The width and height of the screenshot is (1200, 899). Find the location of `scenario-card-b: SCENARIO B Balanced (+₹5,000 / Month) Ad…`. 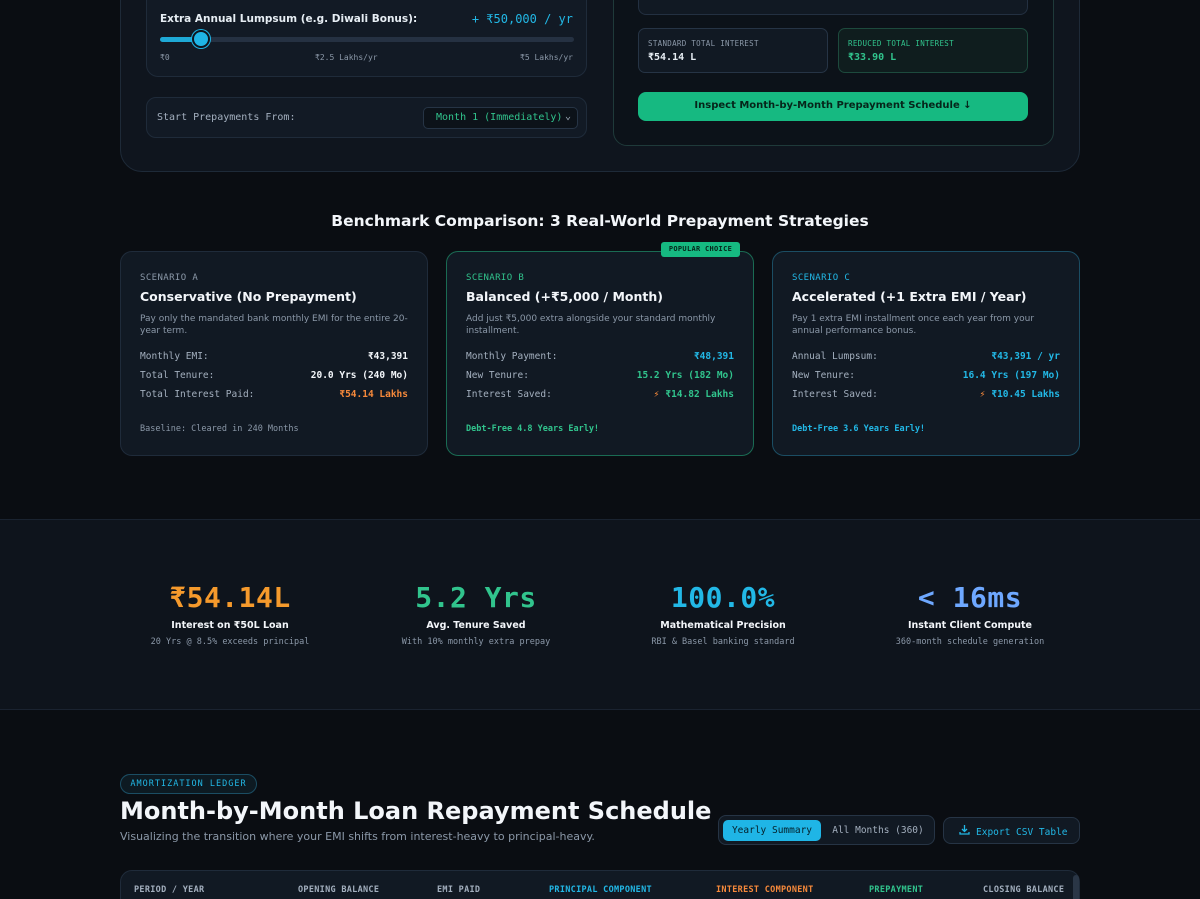

scenario-card-b: SCENARIO B Balanced (+₹5,000 / Month) Ad… is located at coordinates (600, 353).